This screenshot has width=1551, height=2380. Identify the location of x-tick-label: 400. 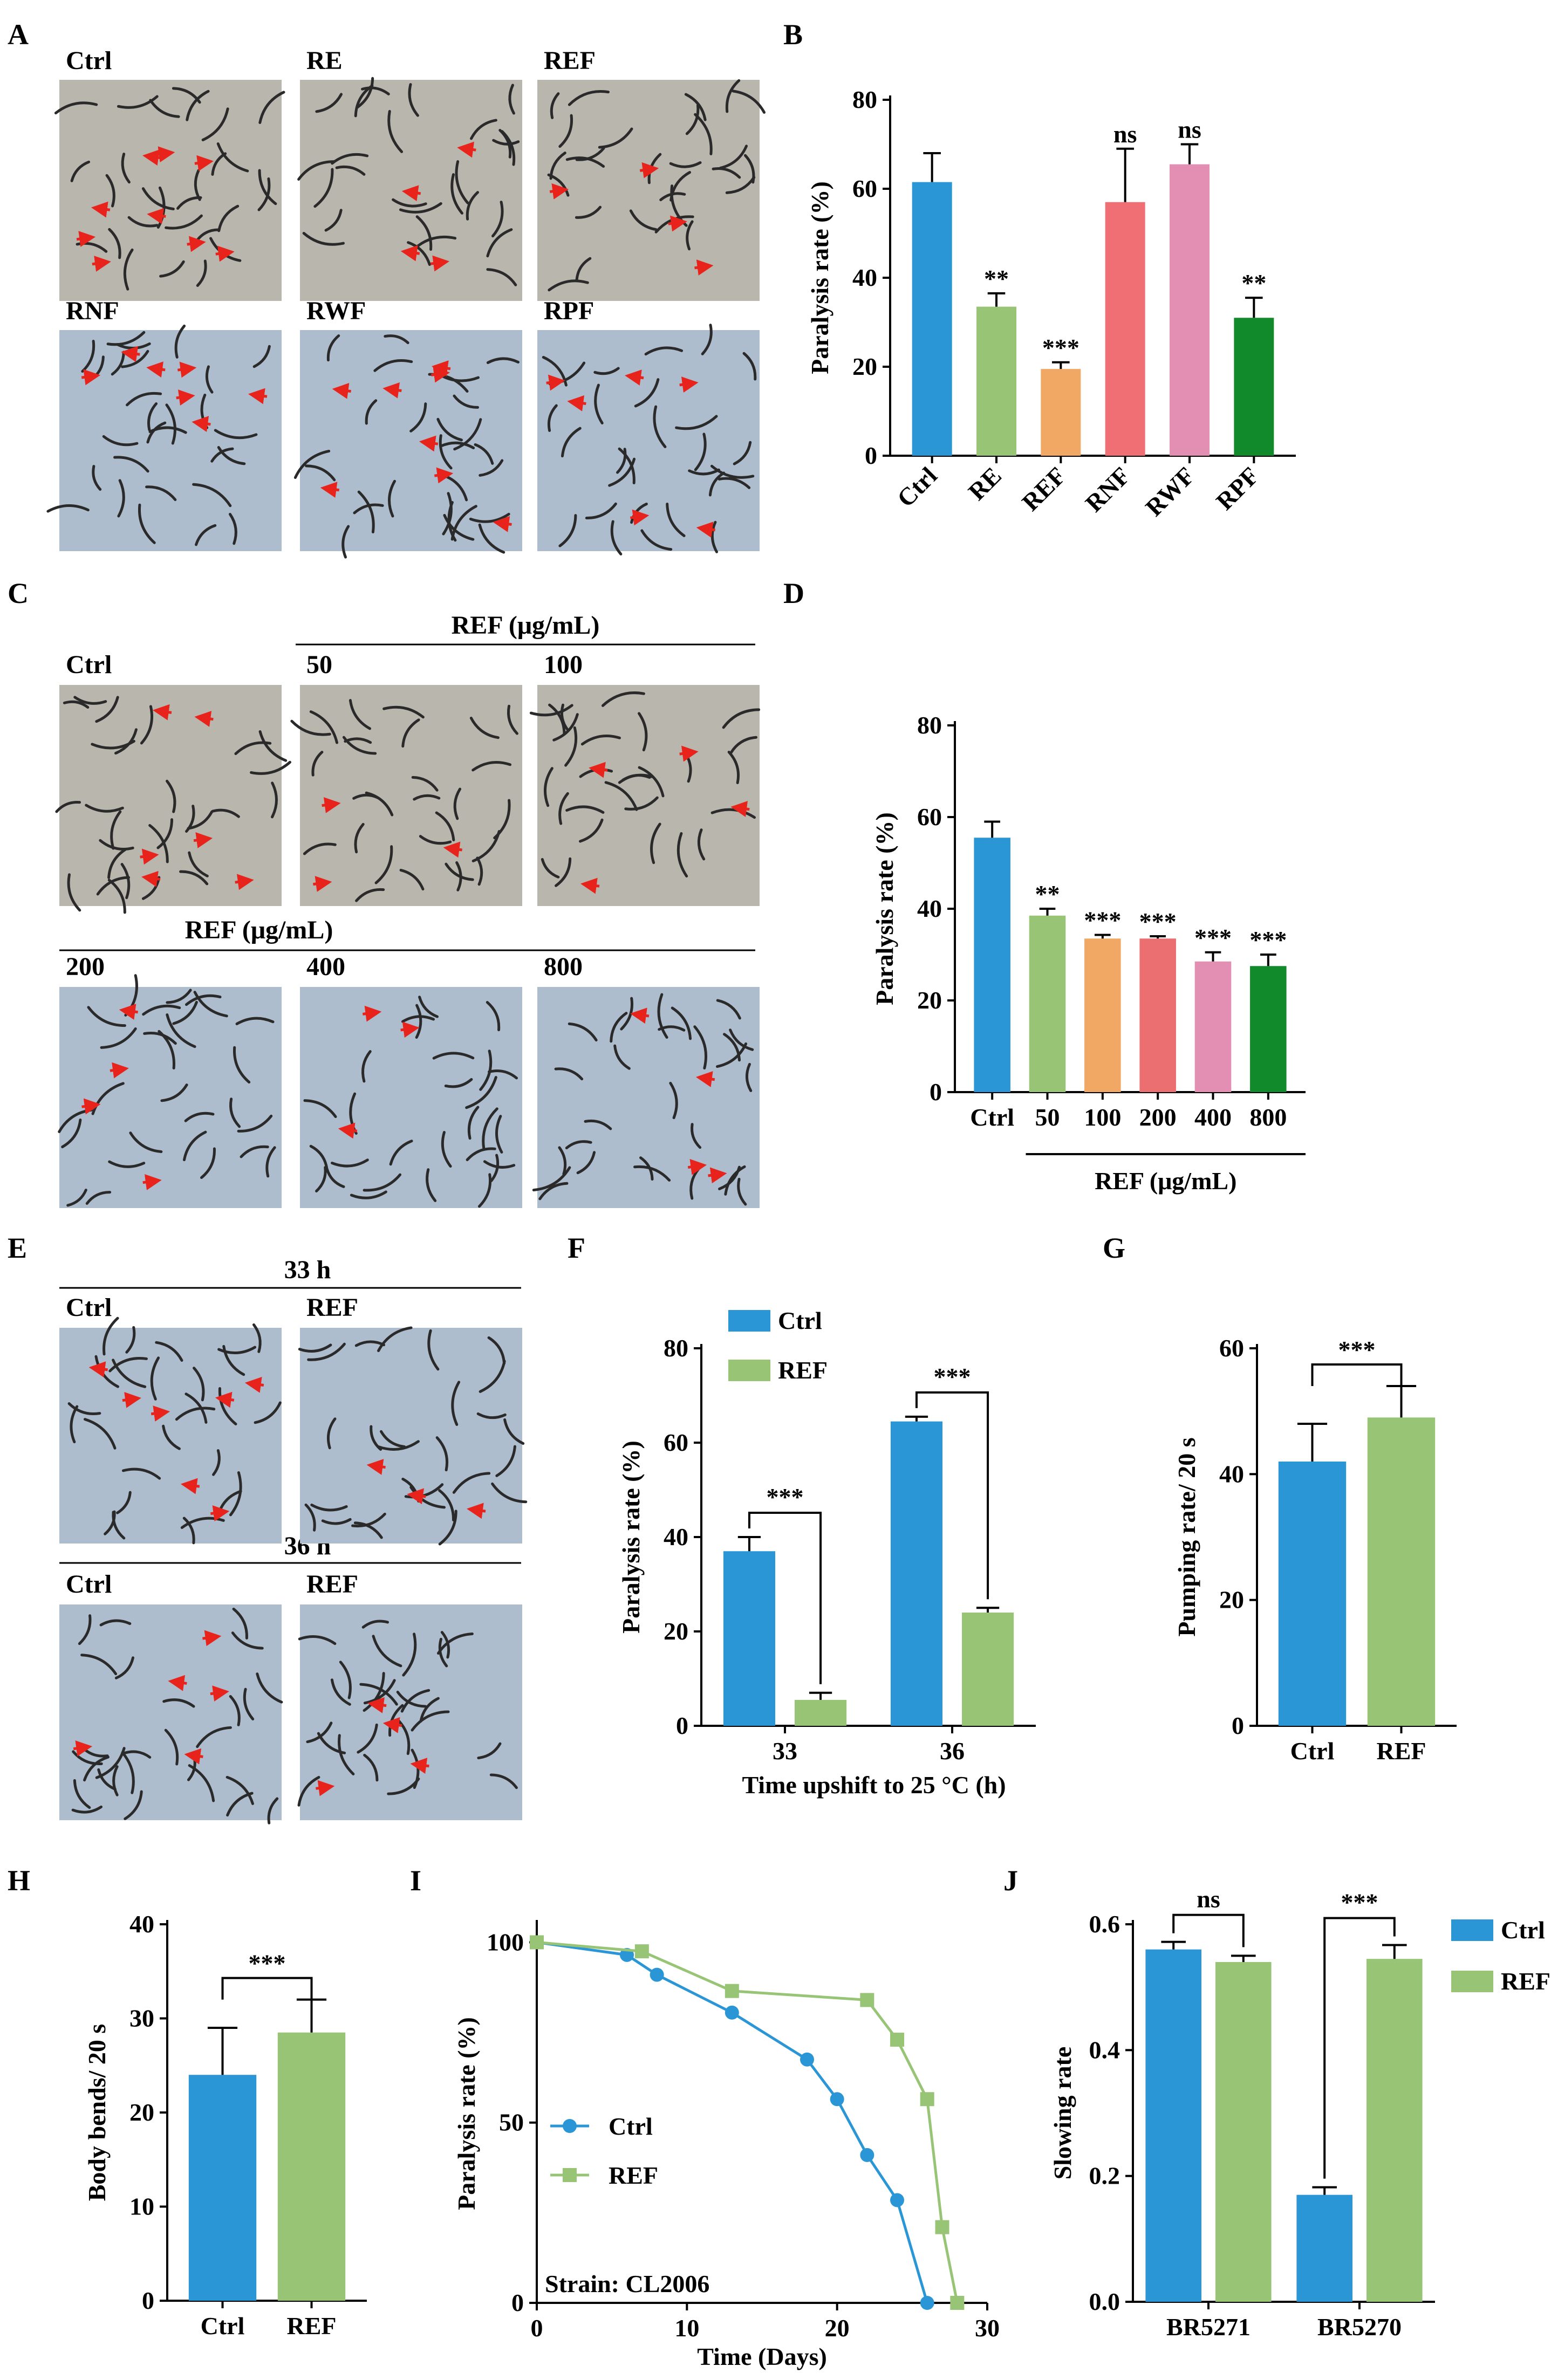
(1213, 1117).